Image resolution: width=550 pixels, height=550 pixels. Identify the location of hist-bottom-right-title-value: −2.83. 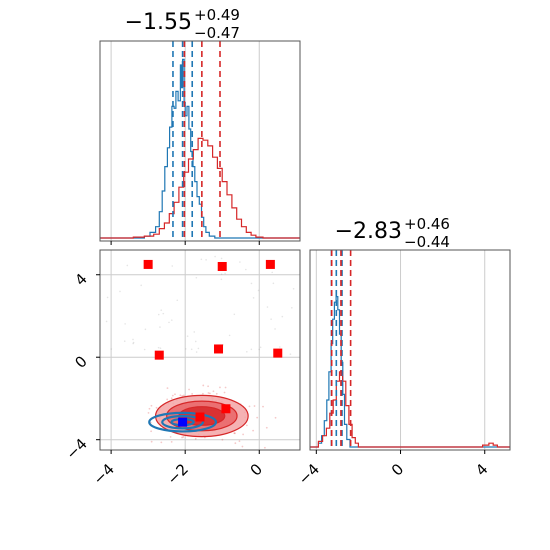
(368, 231).